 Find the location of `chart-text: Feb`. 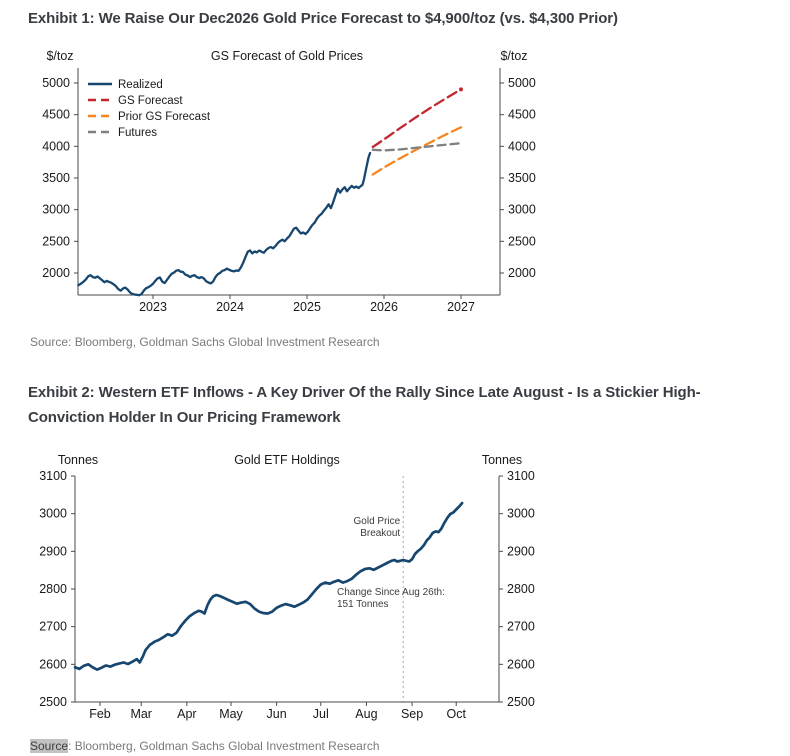

chart-text: Feb is located at coordinates (100, 714).